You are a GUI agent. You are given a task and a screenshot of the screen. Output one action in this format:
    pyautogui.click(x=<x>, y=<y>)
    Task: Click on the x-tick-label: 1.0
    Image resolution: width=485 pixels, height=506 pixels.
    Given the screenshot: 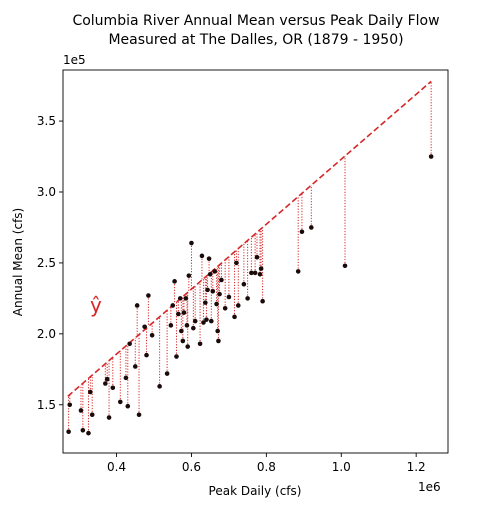 What is the action you would take?
    pyautogui.click(x=341, y=467)
    